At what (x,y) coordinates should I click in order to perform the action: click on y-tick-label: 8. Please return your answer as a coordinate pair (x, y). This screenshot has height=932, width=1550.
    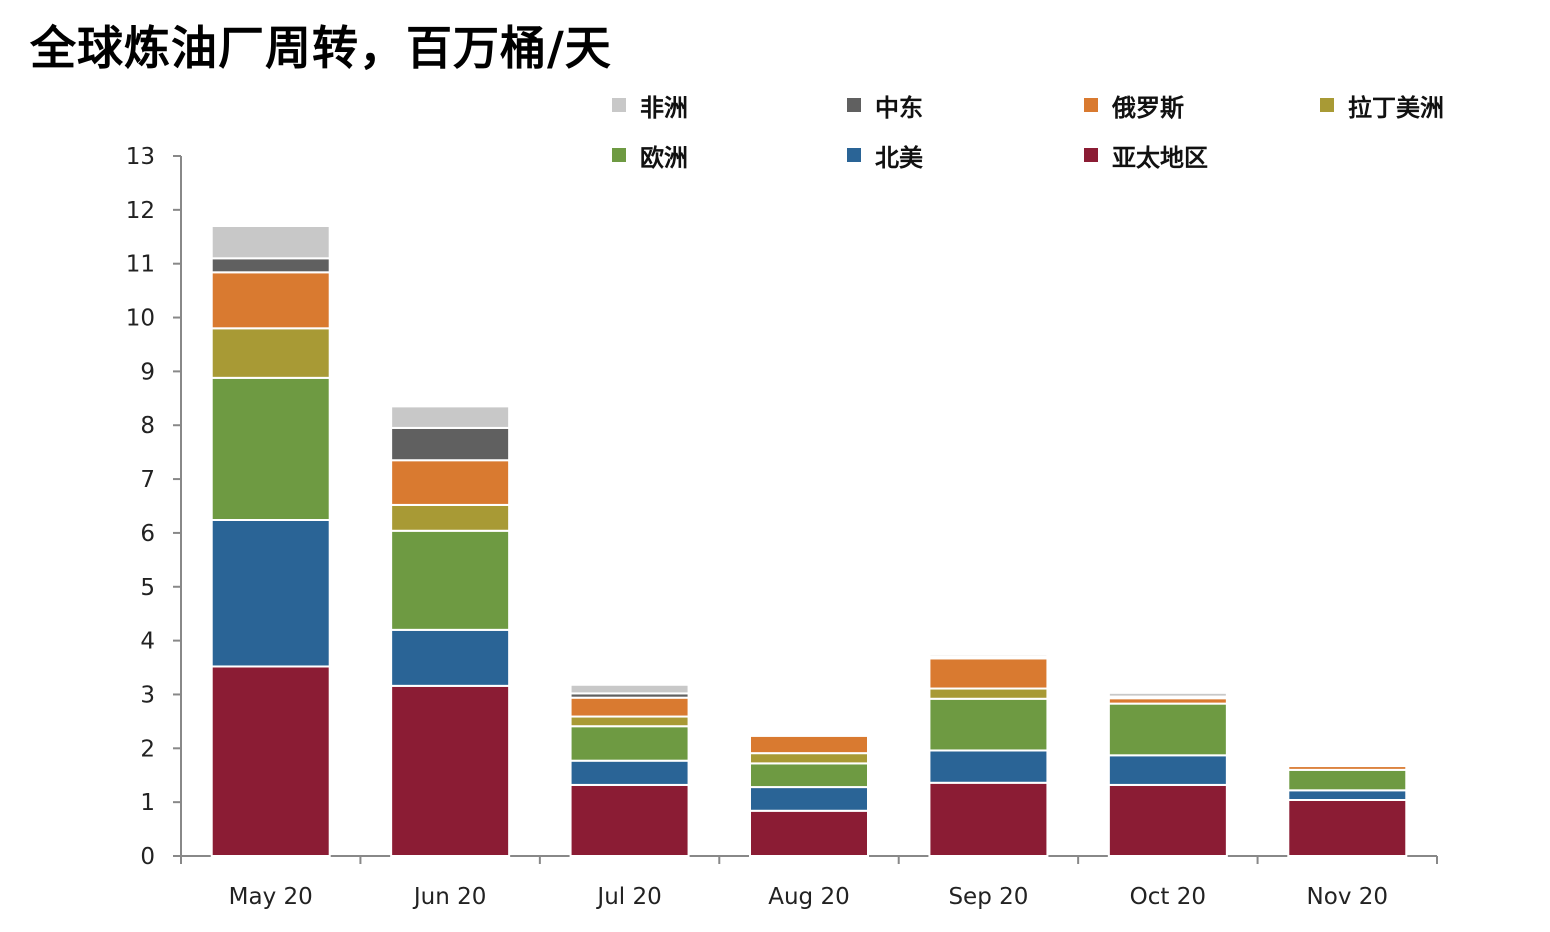
    Looking at the image, I should click on (147, 426).